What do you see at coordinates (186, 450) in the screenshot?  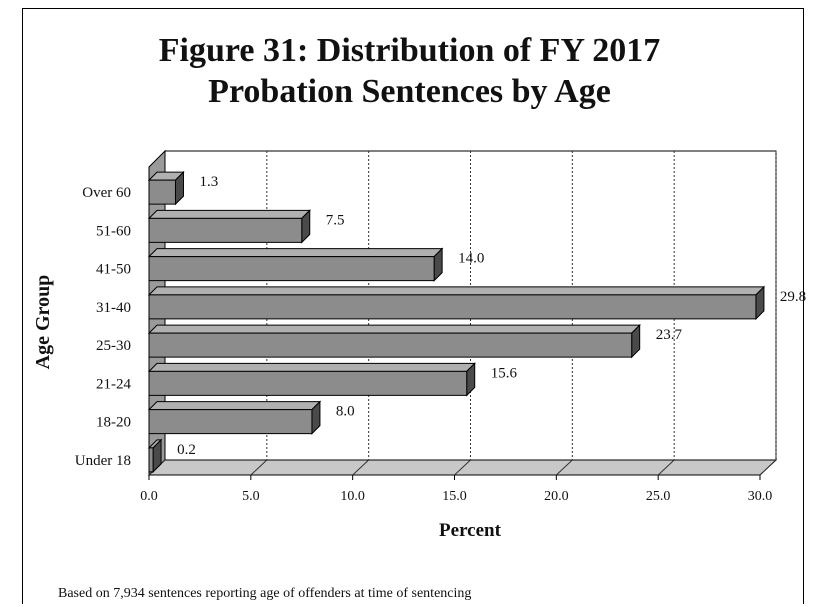 I see `data-label: 0.2` at bounding box center [186, 450].